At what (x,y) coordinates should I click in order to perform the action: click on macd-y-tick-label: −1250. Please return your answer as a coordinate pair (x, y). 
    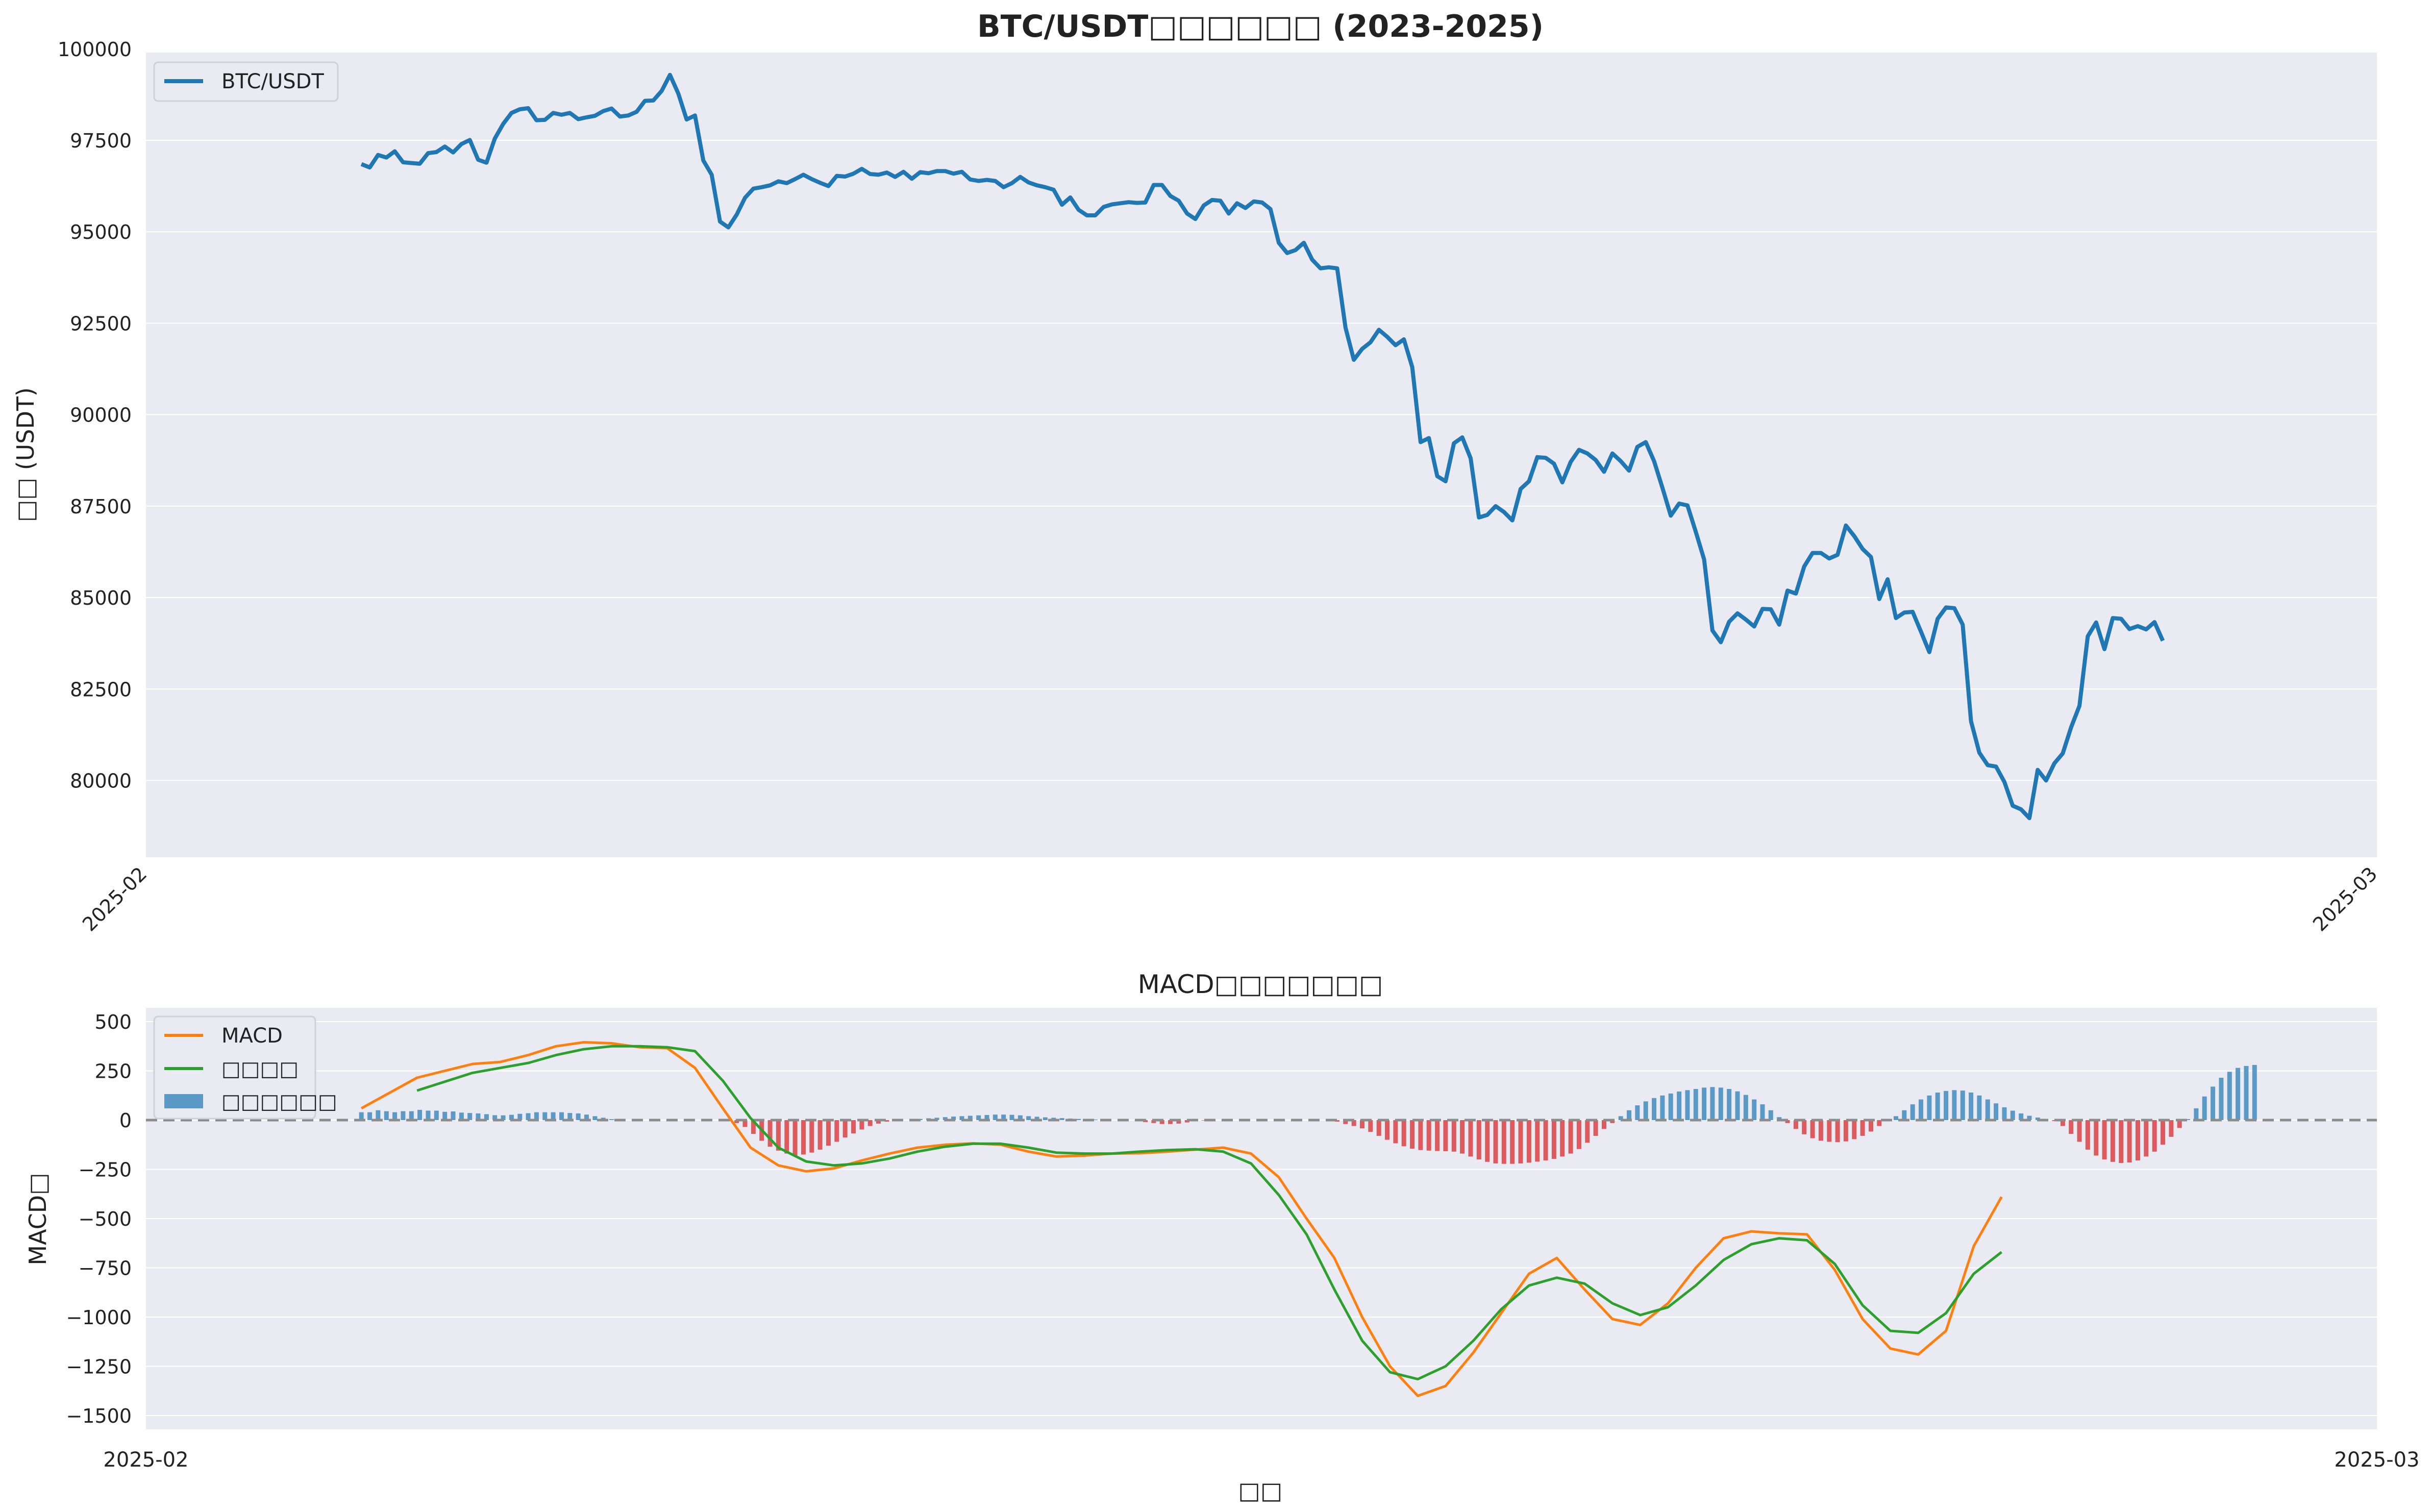
    Looking at the image, I should click on (99, 1366).